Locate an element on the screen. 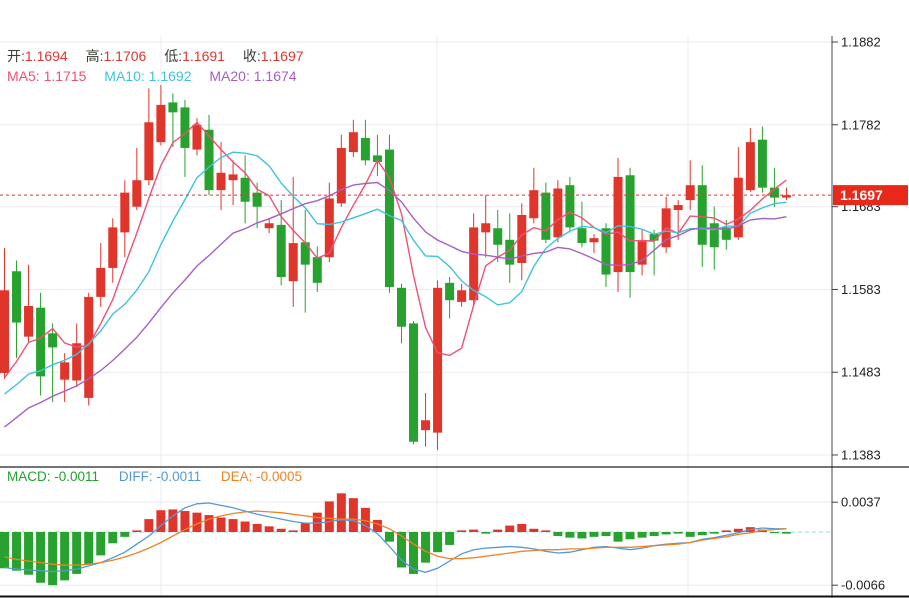 This screenshot has width=909, height=598. y-axis-tick-label: 1.1882 is located at coordinates (861, 42).